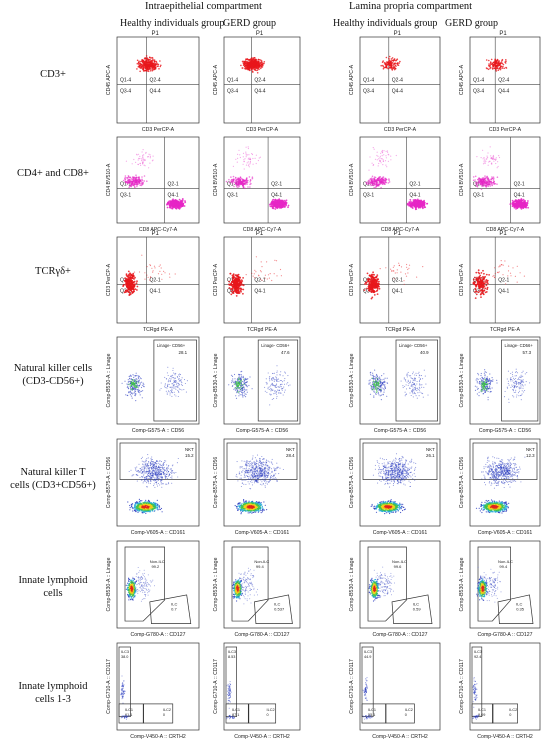 This screenshot has height=742, width=550. What do you see at coordinates (232, 91) in the screenshot?
I see `quadrant-label: Q3-4` at bounding box center [232, 91].